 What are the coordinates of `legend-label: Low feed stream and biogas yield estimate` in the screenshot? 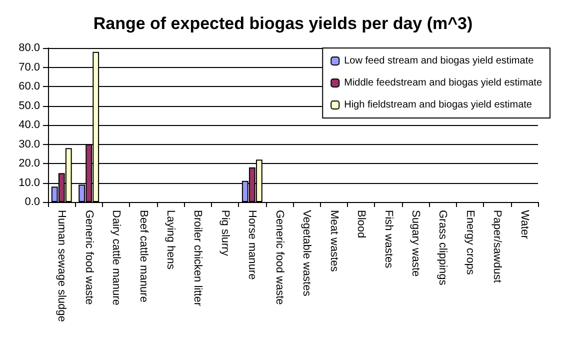 It's located at (439, 61).